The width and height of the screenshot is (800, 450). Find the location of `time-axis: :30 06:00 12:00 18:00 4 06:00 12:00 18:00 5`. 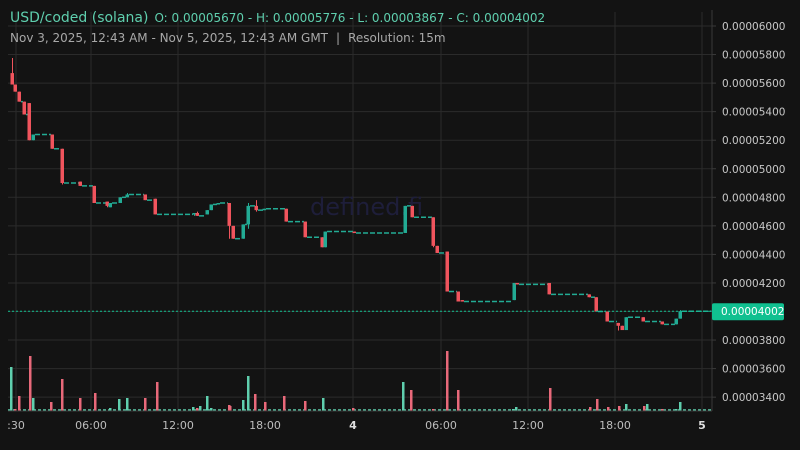

time-axis: :30 06:00 12:00 18:00 4 06:00 12:00 18:00 5 is located at coordinates (356, 425).